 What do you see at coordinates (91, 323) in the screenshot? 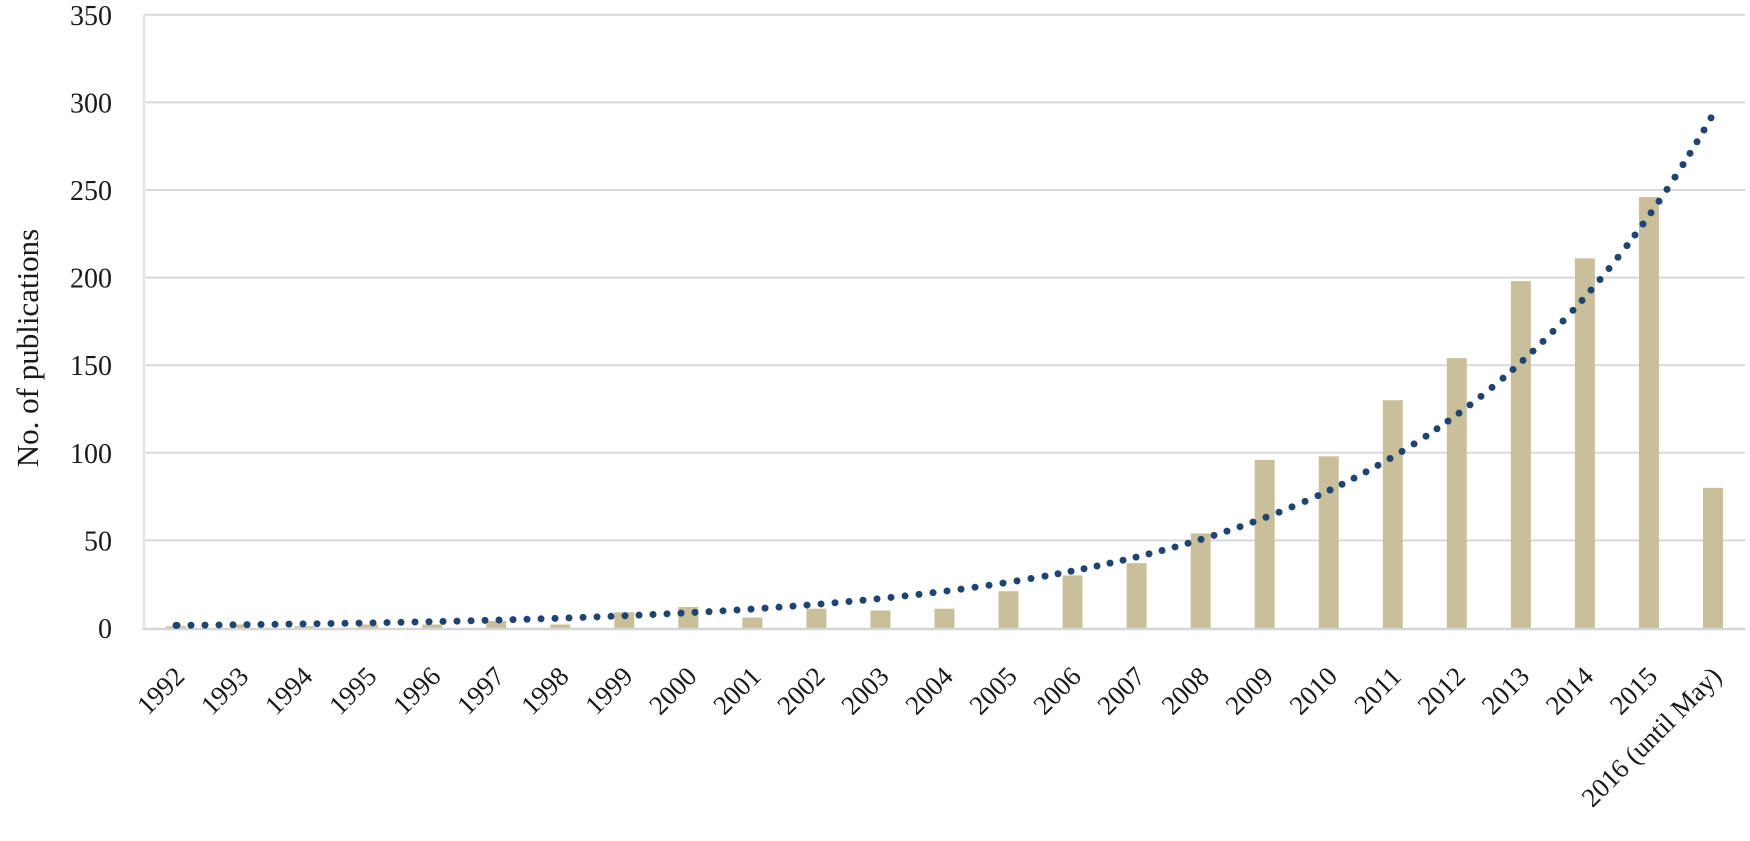
I see `y-axis-tick-labels: 0 50 100 150 200 250 300 350` at bounding box center [91, 323].